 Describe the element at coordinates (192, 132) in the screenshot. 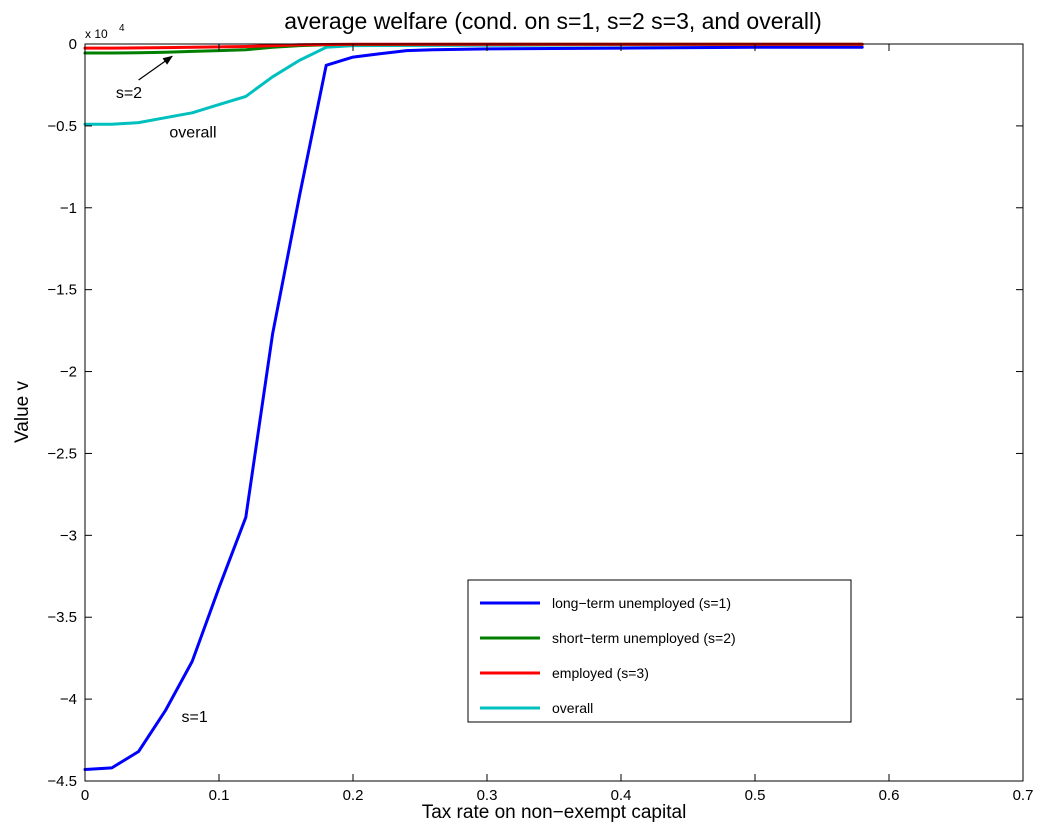

I see `annotation-label: overall` at that location.